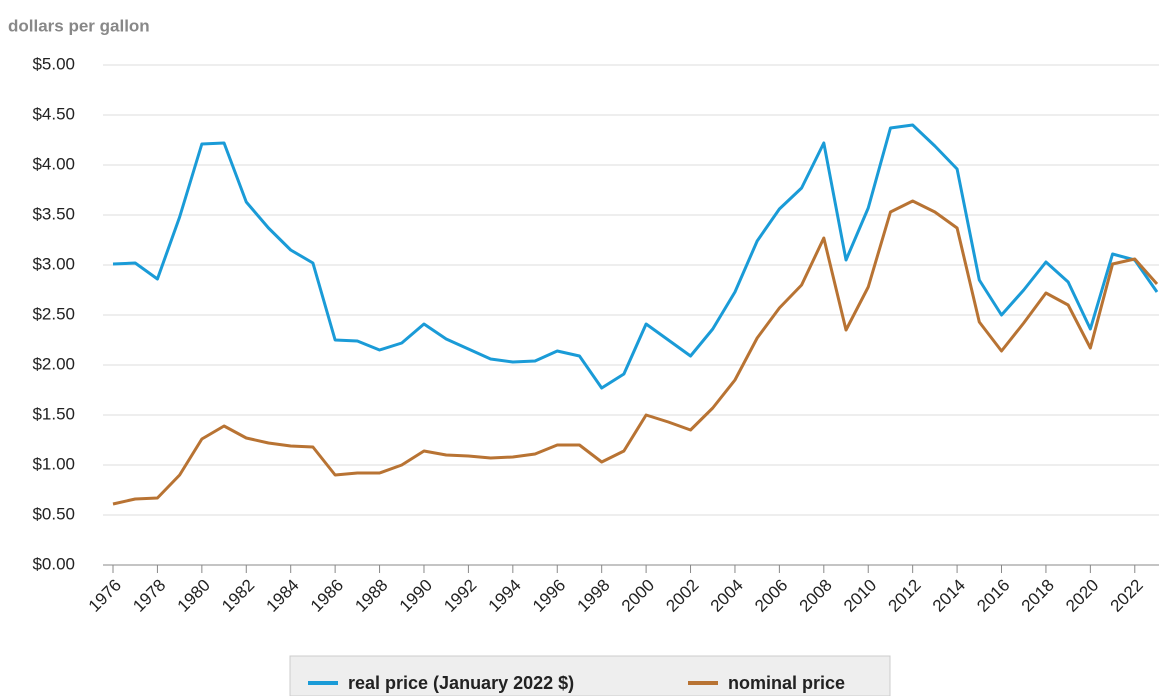  What do you see at coordinates (638, 596) in the screenshot?
I see `x-tick-label: 2000` at bounding box center [638, 596].